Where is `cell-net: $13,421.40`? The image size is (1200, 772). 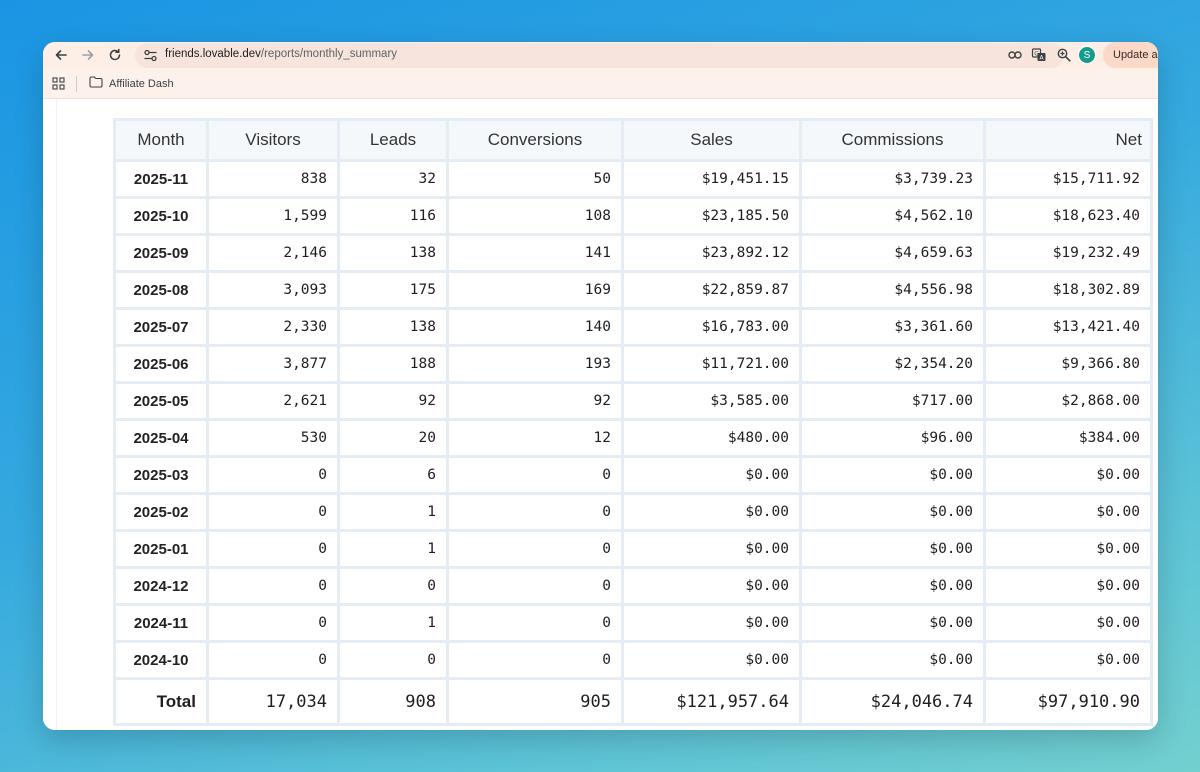
cell-net: $13,421.40 is located at coordinates (1068, 327).